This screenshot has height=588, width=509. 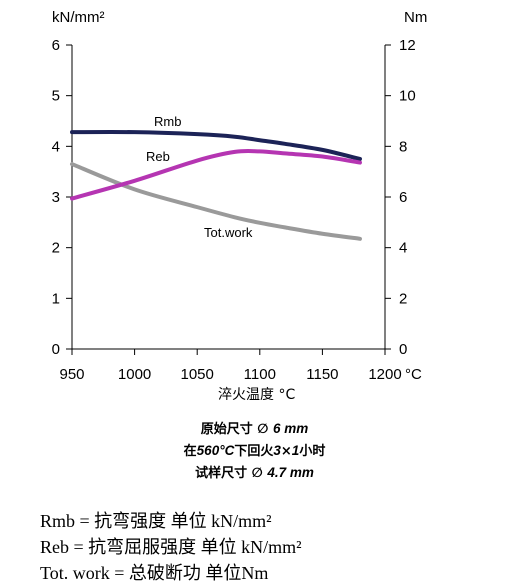 I want to click on tempering-text-a: 在, so click(x=190, y=451).